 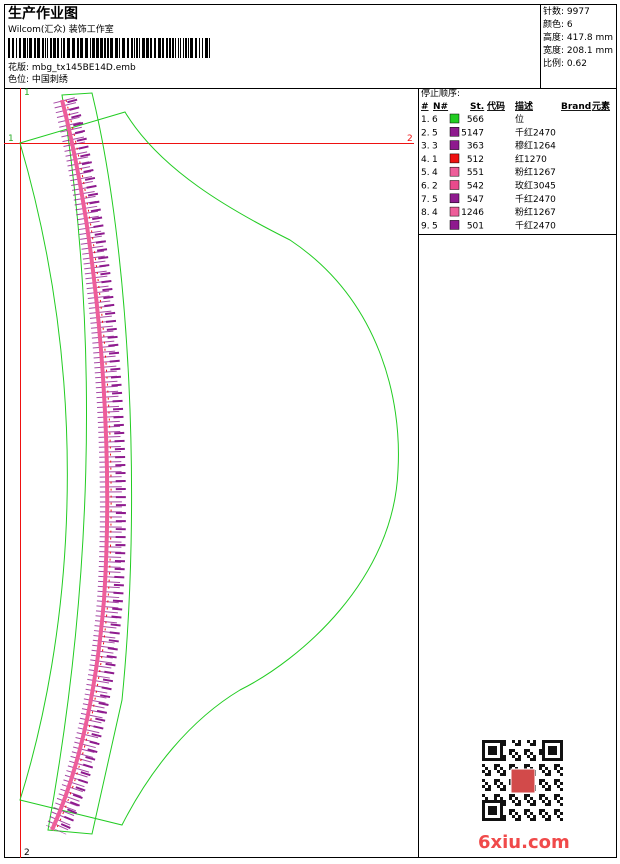 What do you see at coordinates (109, 48) in the screenshot?
I see `barcode` at bounding box center [109, 48].